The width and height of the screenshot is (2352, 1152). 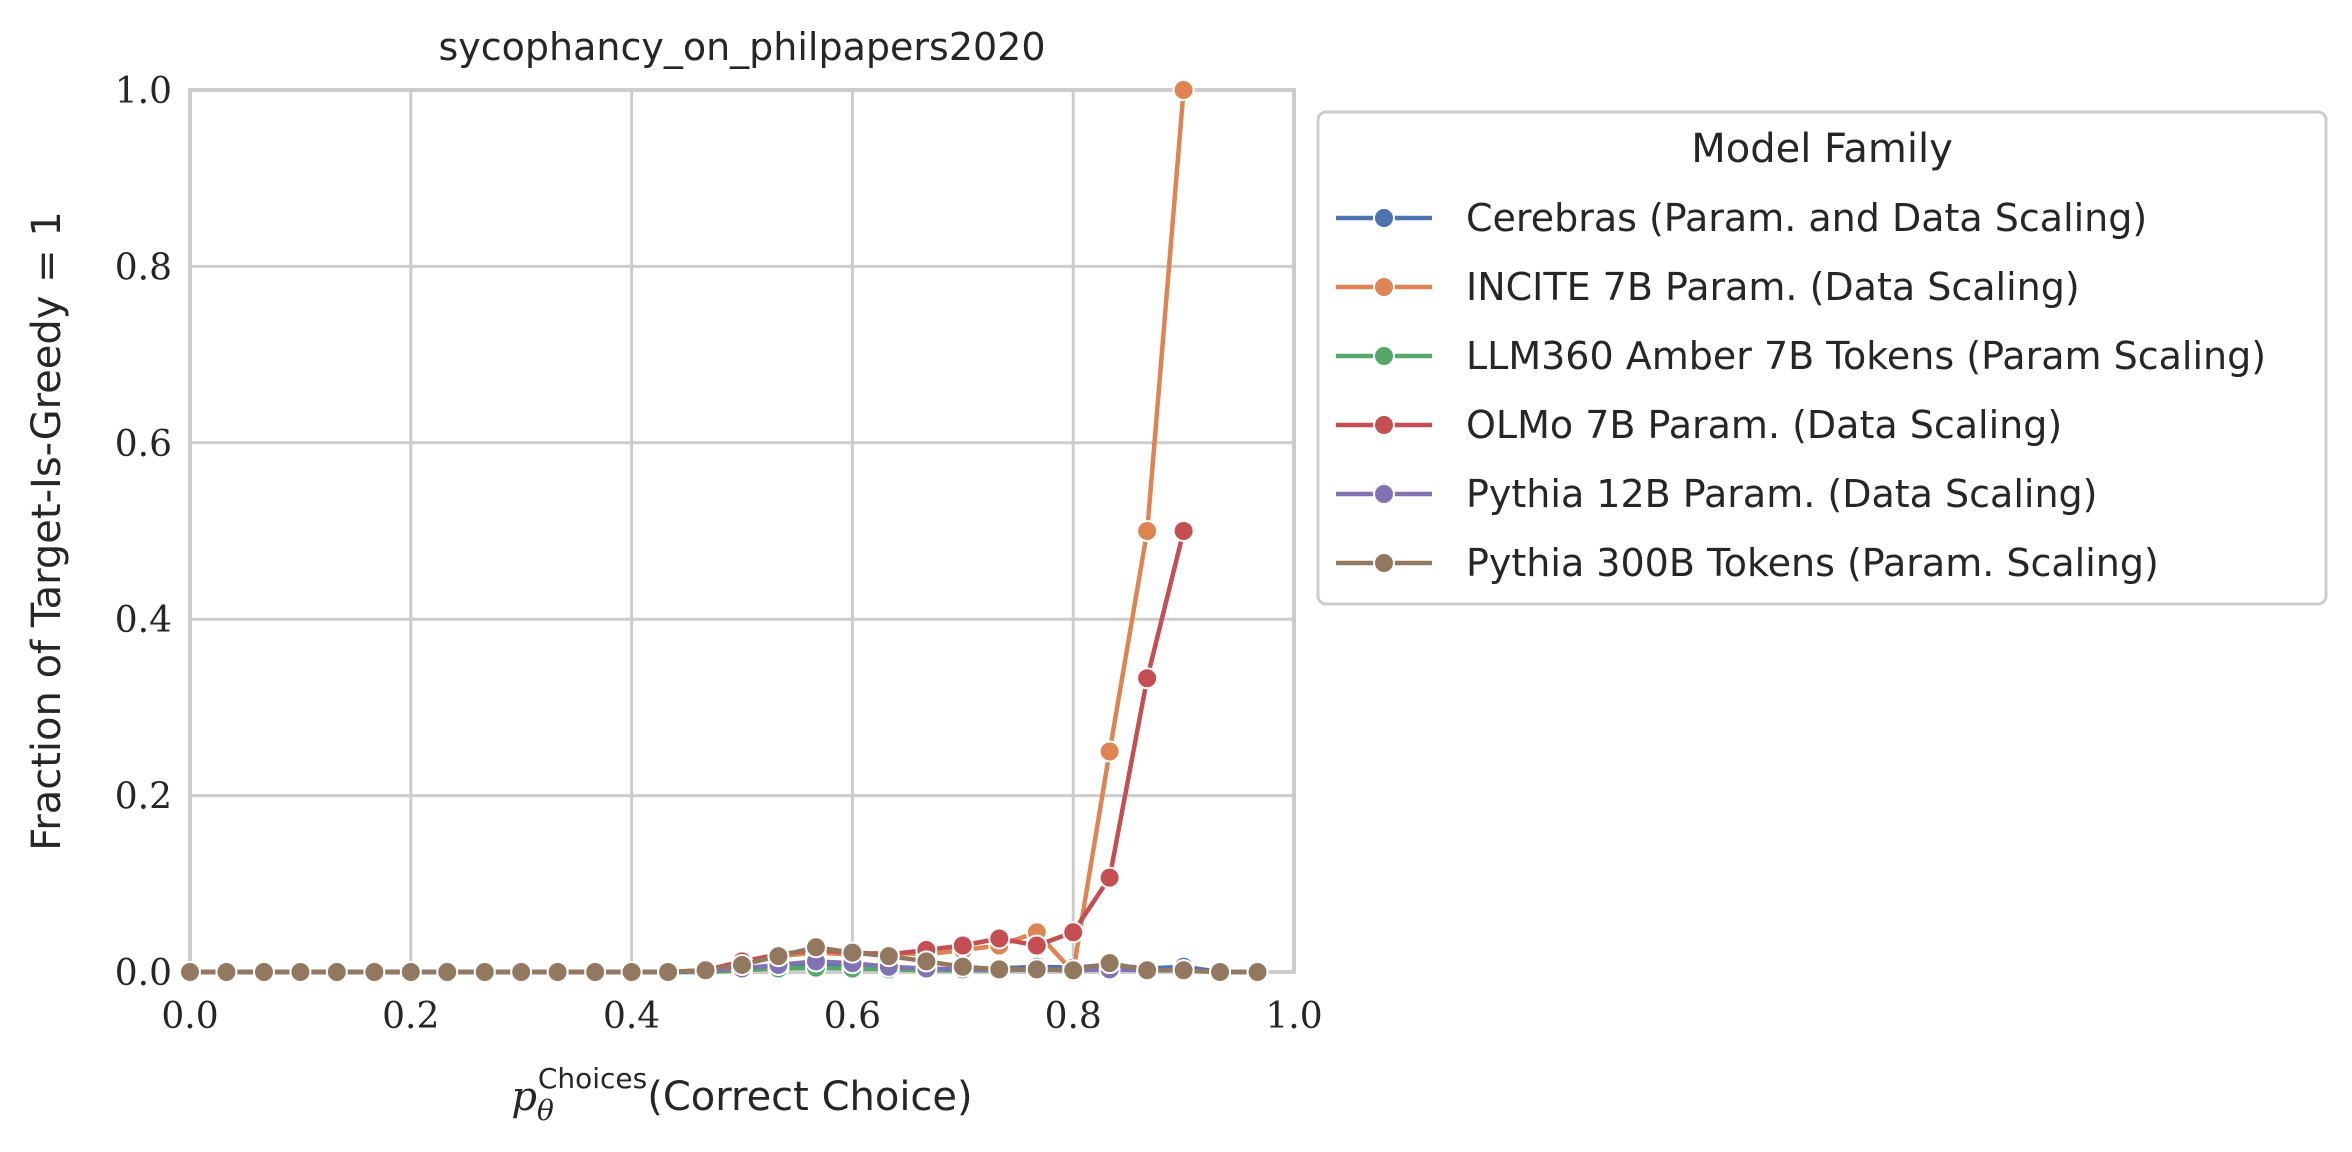 I want to click on x-axis-label-subscript: θ, so click(x=545, y=1110).